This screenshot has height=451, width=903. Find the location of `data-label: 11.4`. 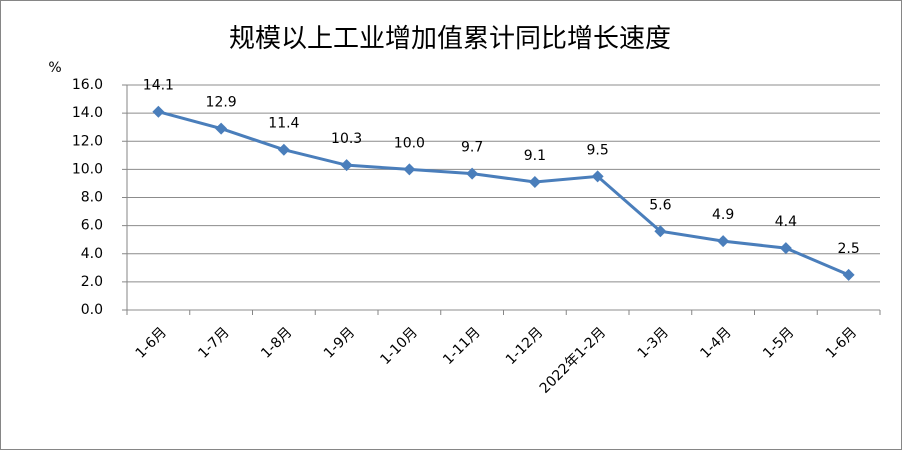

data-label: 11.4 is located at coordinates (283, 124).